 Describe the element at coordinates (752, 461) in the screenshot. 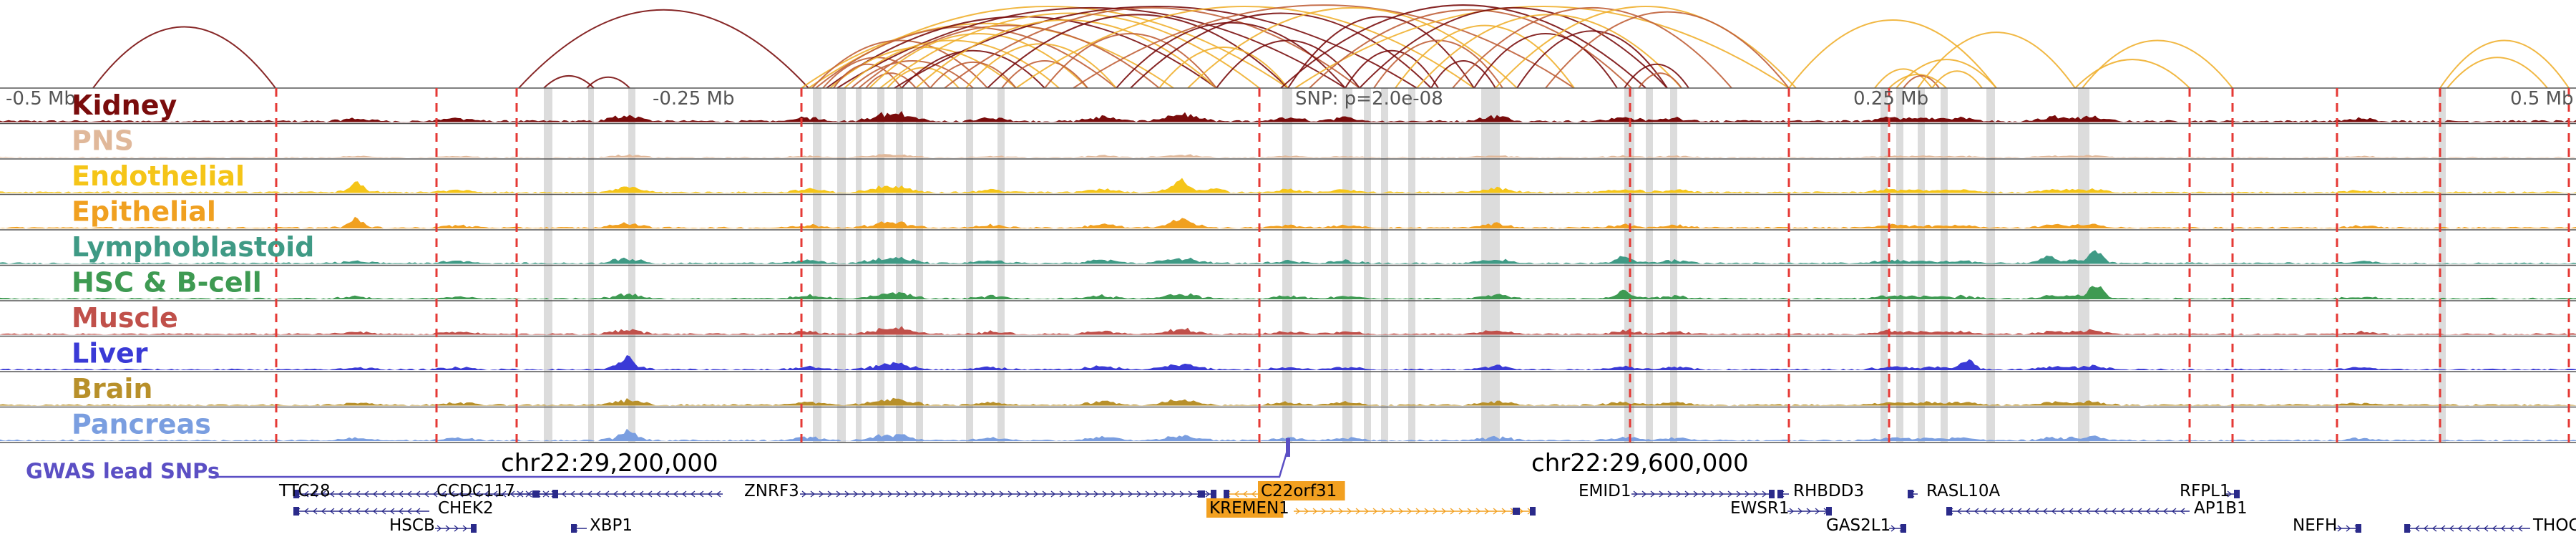

I see `gwas-lead-snp-line` at that location.